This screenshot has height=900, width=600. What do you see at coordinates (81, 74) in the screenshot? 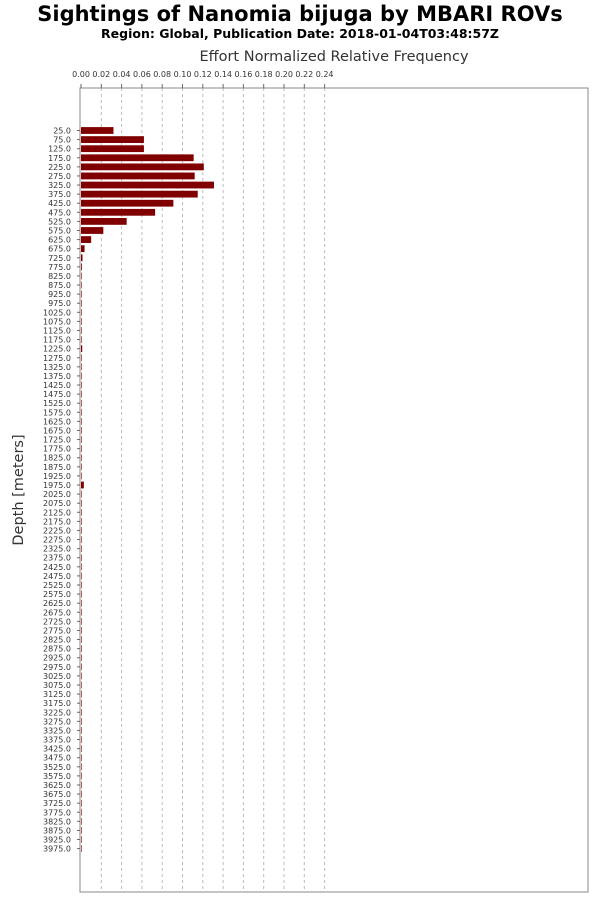
I see `x-tick-label: 0.00` at bounding box center [81, 74].